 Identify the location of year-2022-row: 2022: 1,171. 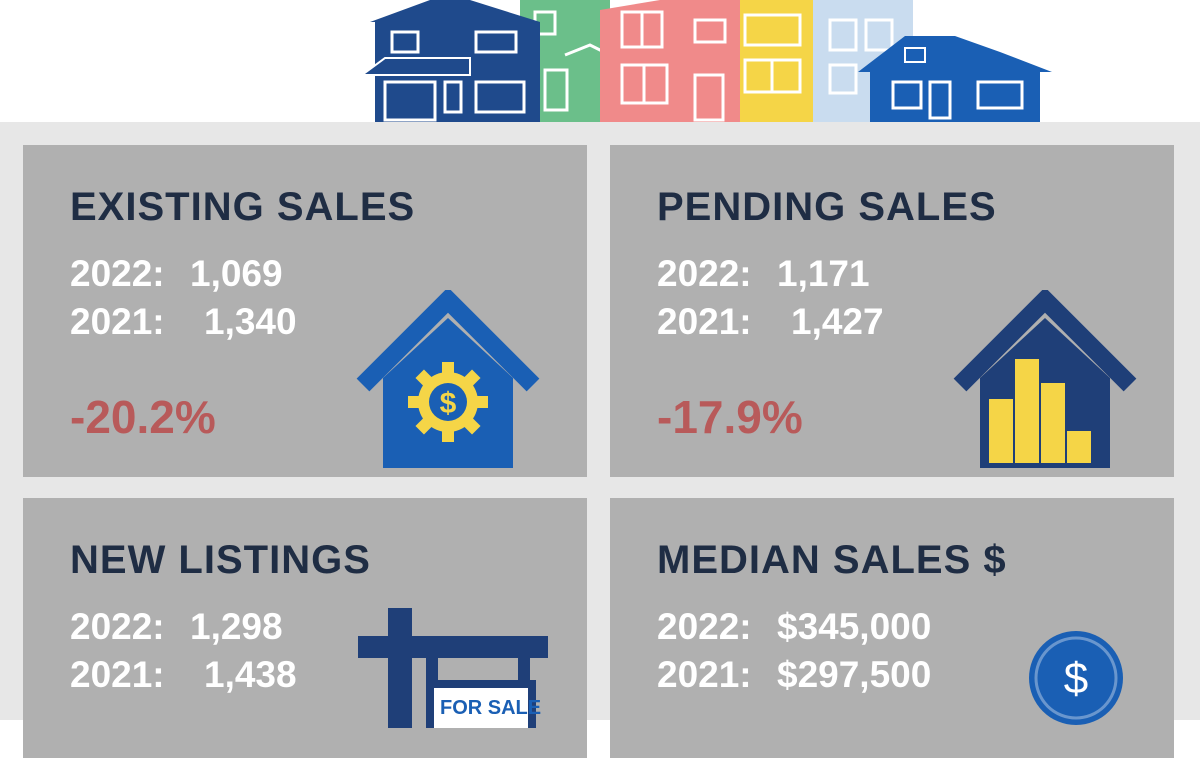
(763, 274).